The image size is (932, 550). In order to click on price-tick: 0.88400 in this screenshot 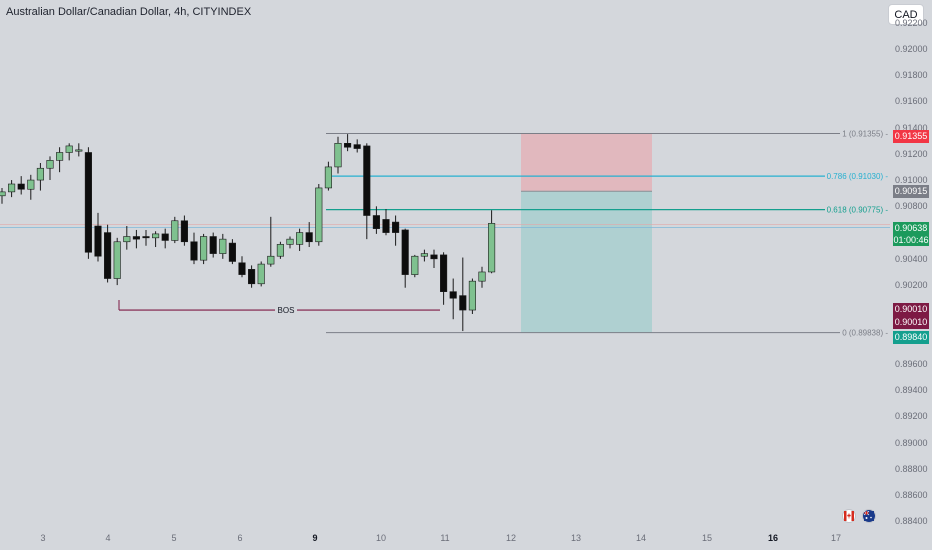, I will do `click(911, 521)`.